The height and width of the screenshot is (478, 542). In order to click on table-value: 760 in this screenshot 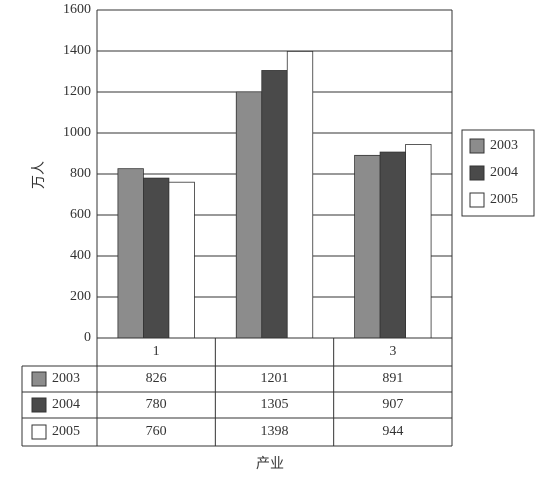, I will do `click(156, 431)`.